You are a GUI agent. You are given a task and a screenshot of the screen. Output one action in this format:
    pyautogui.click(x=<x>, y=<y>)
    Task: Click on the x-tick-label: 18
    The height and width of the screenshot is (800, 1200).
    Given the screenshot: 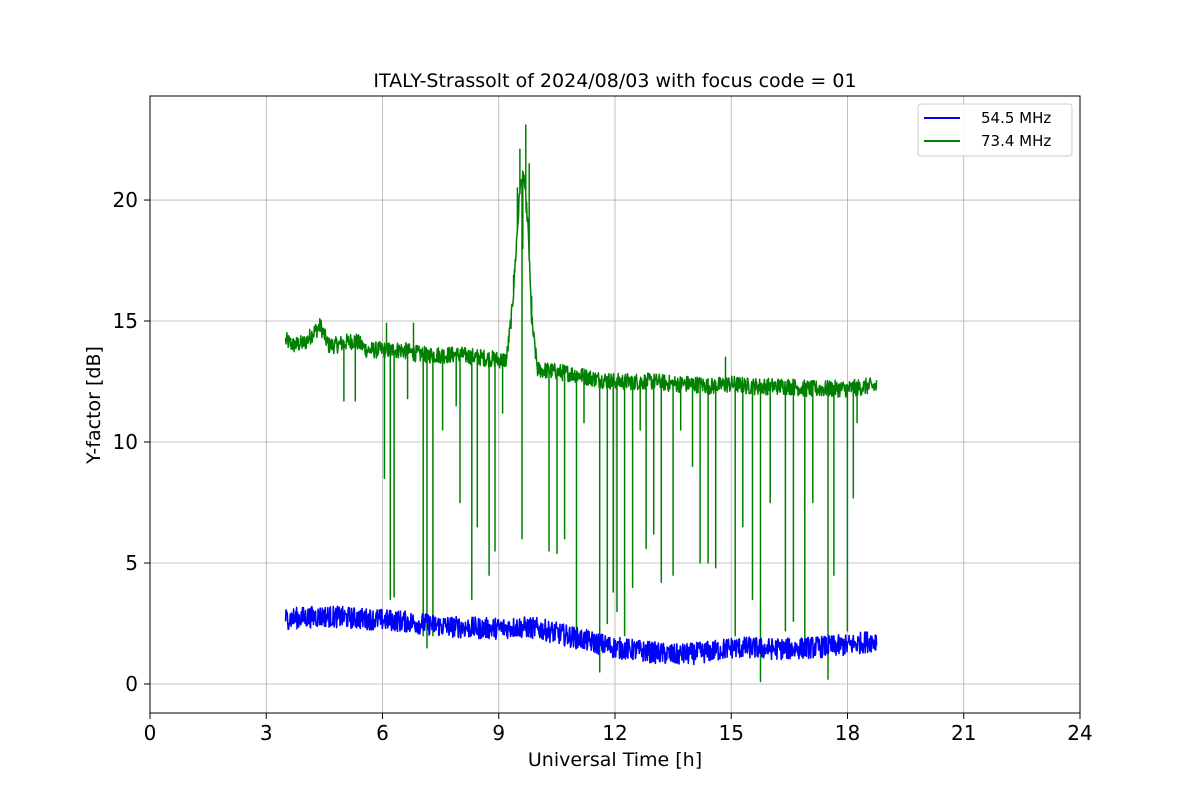 What is the action you would take?
    pyautogui.click(x=847, y=733)
    